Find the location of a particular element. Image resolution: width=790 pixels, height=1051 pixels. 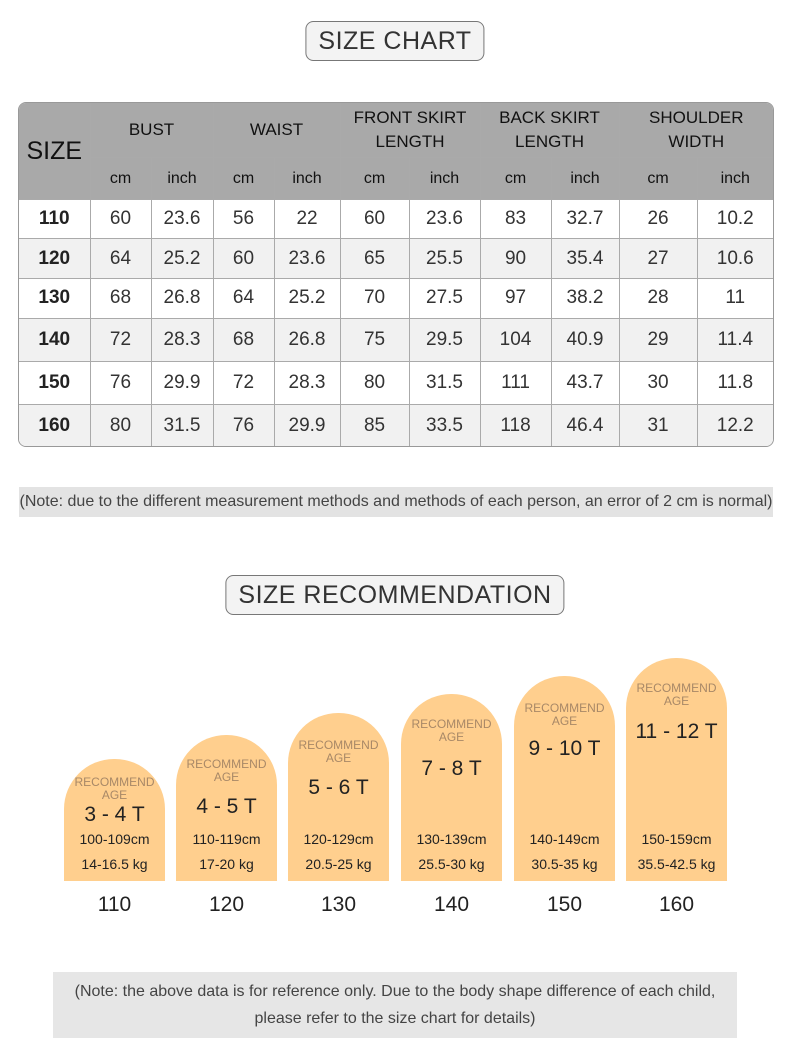

table-cell: 12.2 is located at coordinates (734, 425).